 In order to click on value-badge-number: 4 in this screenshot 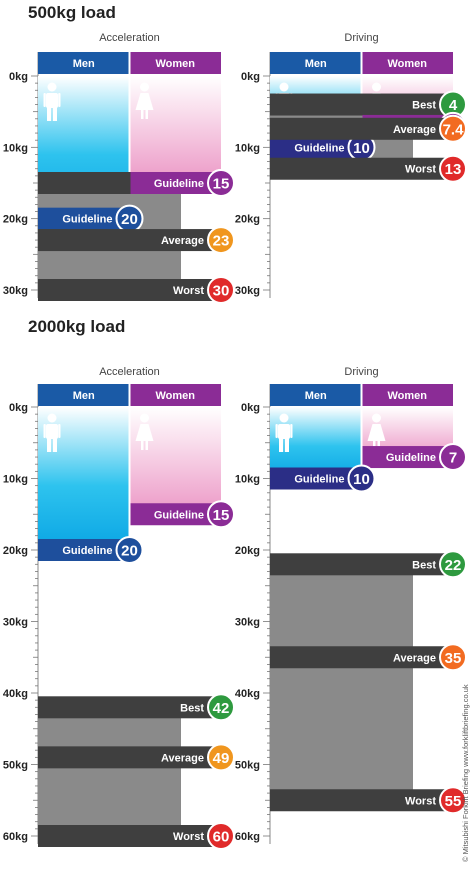, I will do `click(453, 105)`.